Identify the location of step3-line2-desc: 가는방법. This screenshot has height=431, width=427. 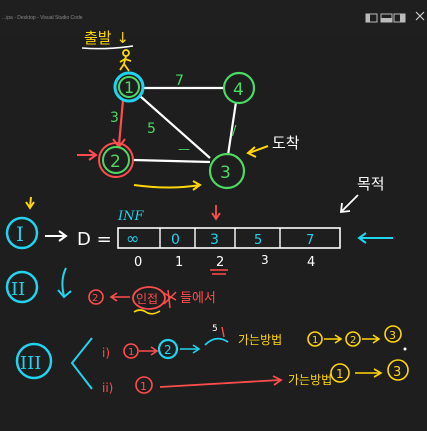
(310, 380).